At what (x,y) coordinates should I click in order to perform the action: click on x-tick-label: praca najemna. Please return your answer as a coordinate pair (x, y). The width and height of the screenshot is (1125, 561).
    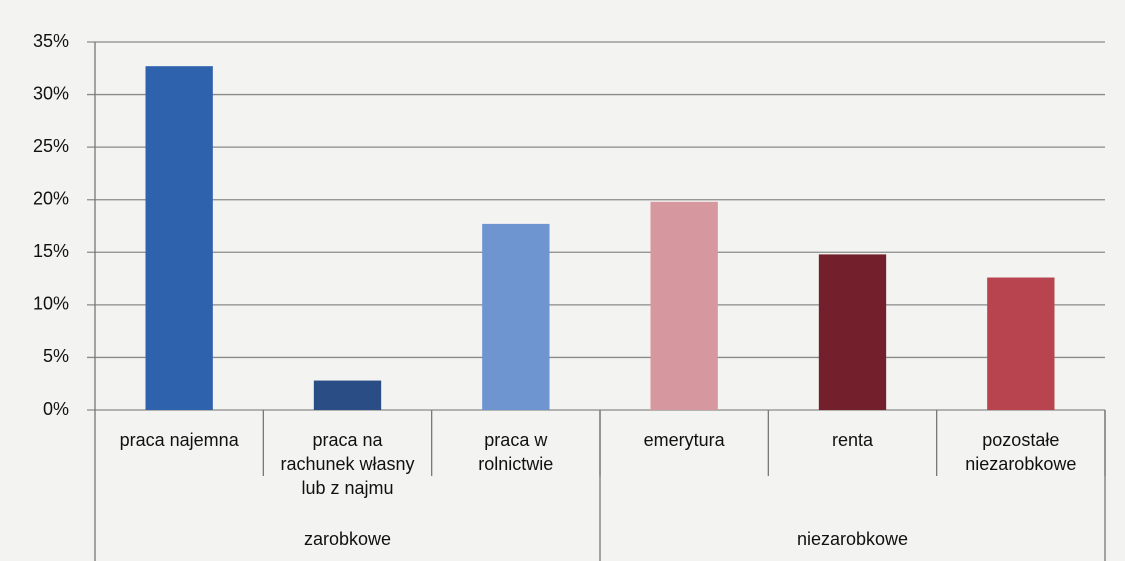
    Looking at the image, I should click on (179, 440).